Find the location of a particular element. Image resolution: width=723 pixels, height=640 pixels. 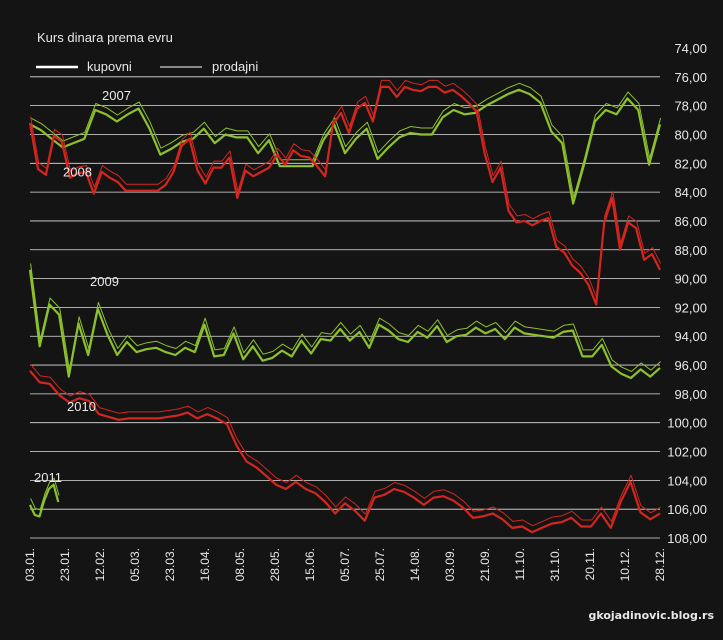

series-label-2009: 2009 is located at coordinates (104, 281).